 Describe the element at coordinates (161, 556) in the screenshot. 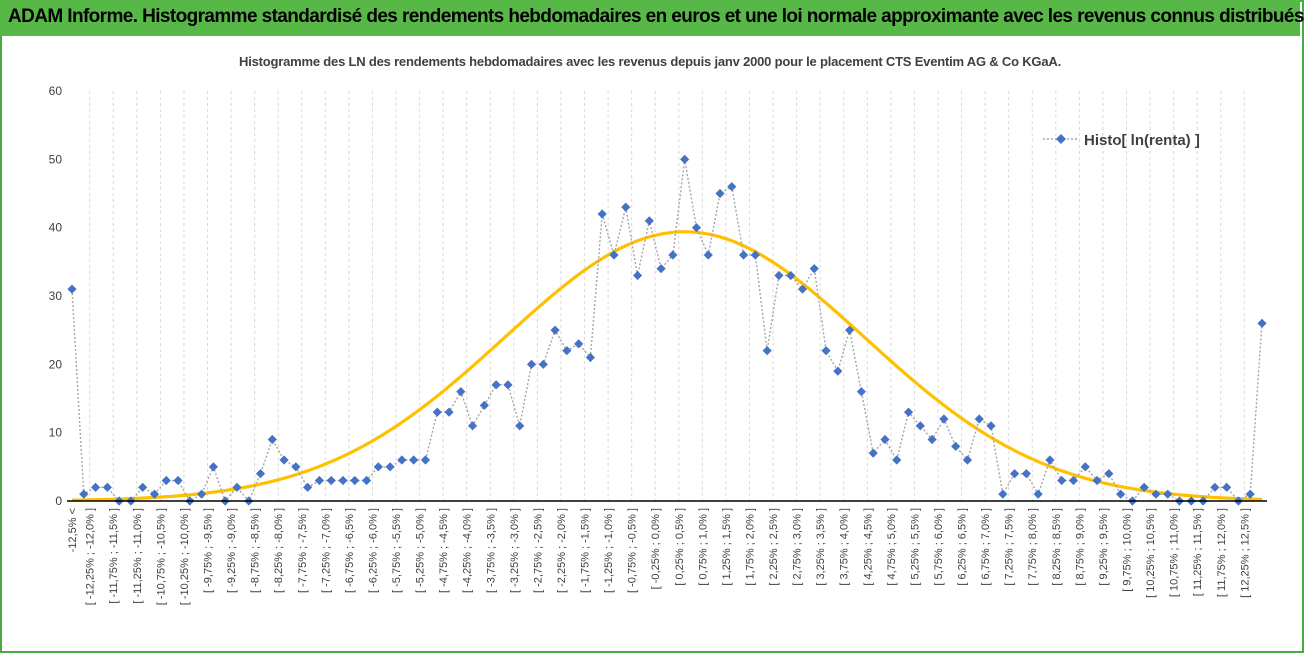

I see `x-tick-label: [ -10,75% ; -10,5% ]` at that location.